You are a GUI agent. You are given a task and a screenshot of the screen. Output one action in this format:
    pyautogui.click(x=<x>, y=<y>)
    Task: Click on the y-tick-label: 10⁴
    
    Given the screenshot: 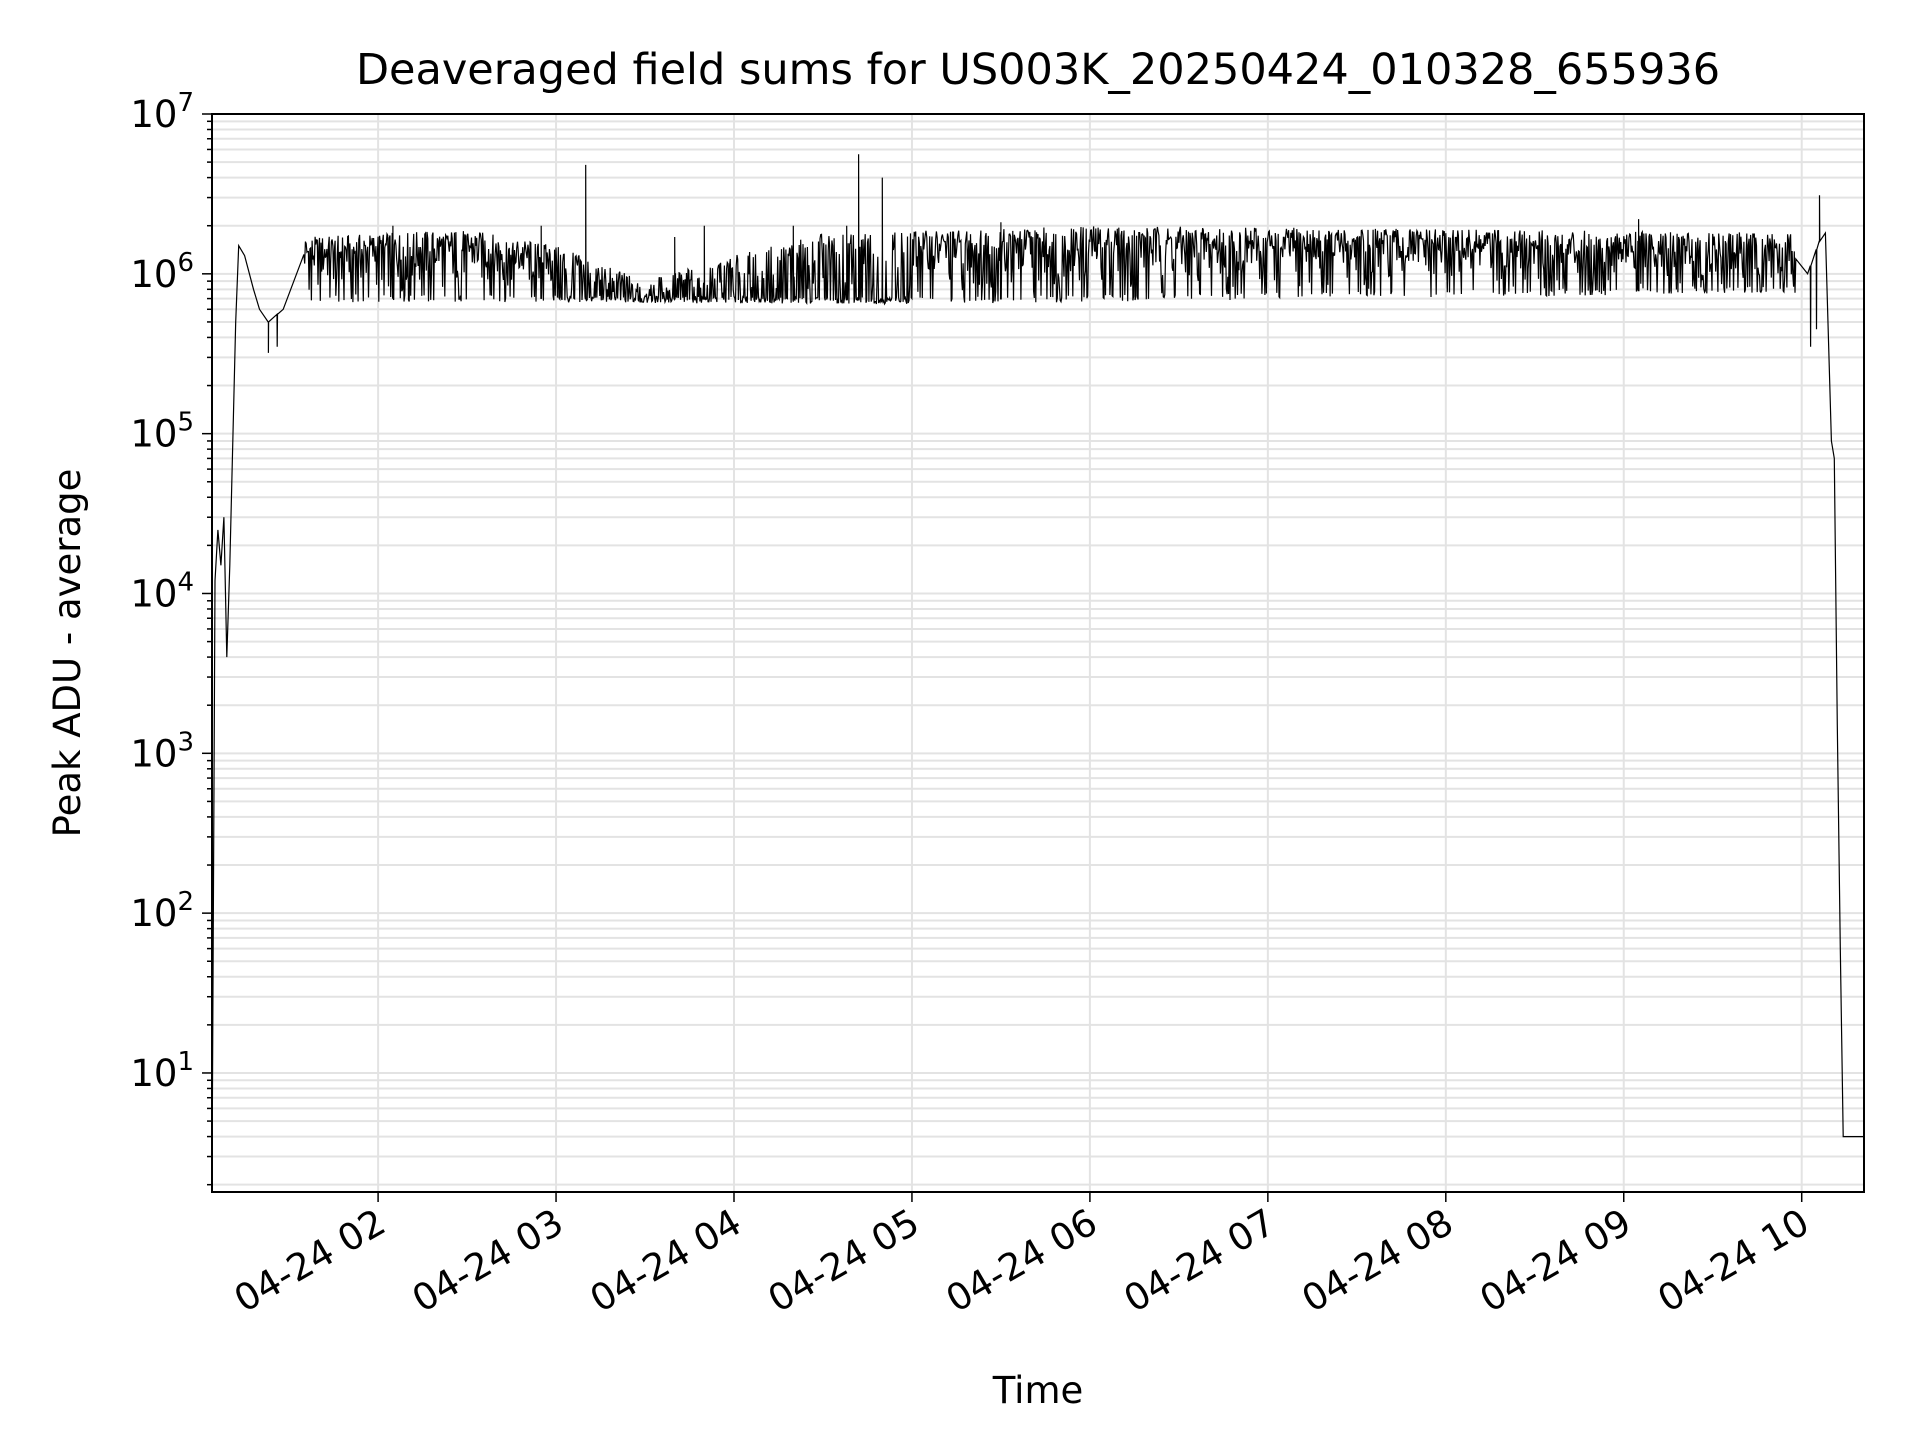 What is the action you would take?
    pyautogui.click(x=162, y=591)
    